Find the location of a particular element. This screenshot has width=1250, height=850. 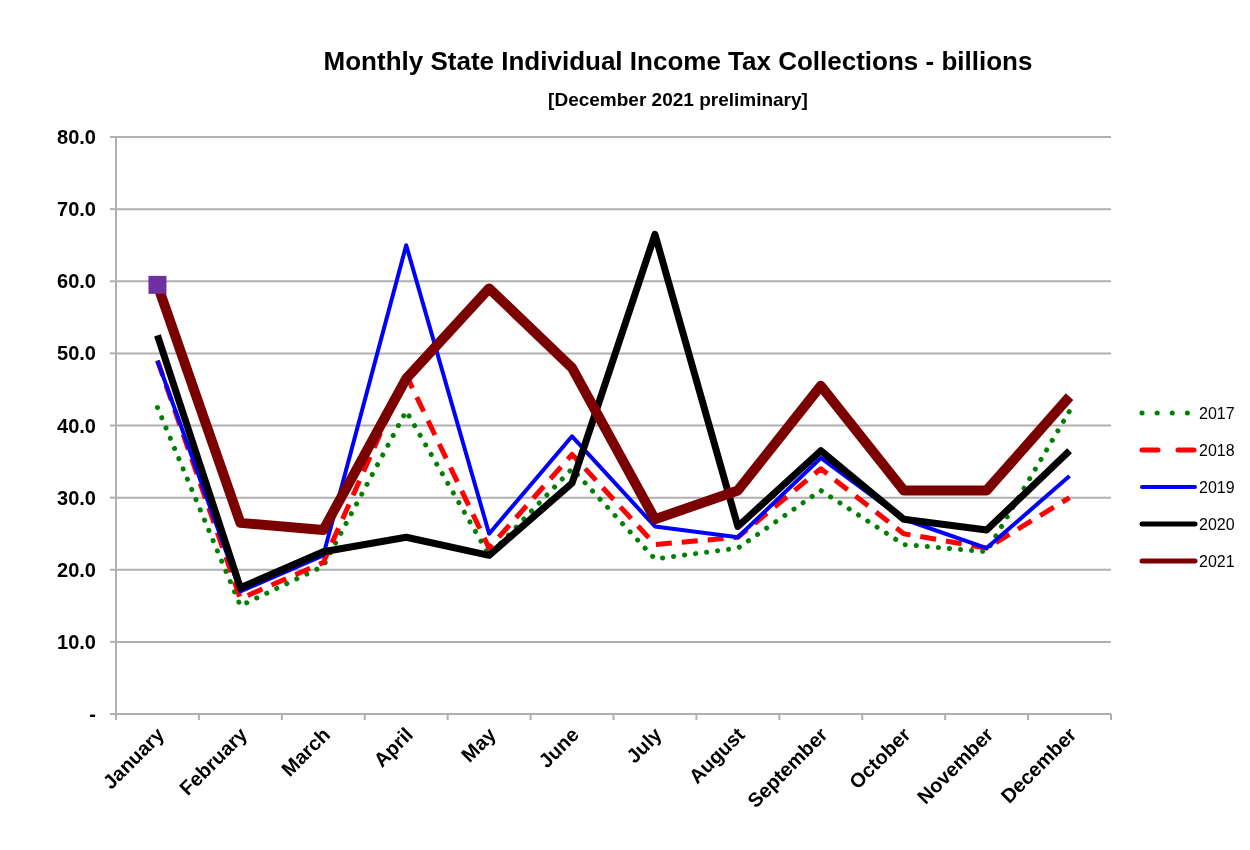

legend-label: 2019 is located at coordinates (1217, 487).